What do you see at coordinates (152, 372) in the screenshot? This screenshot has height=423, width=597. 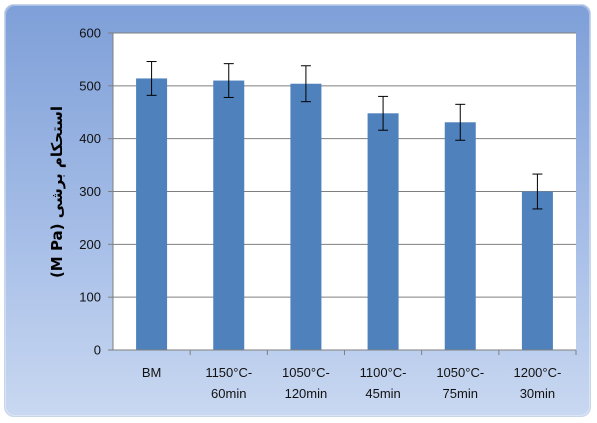 I see `x-tick-label: BM` at bounding box center [152, 372].